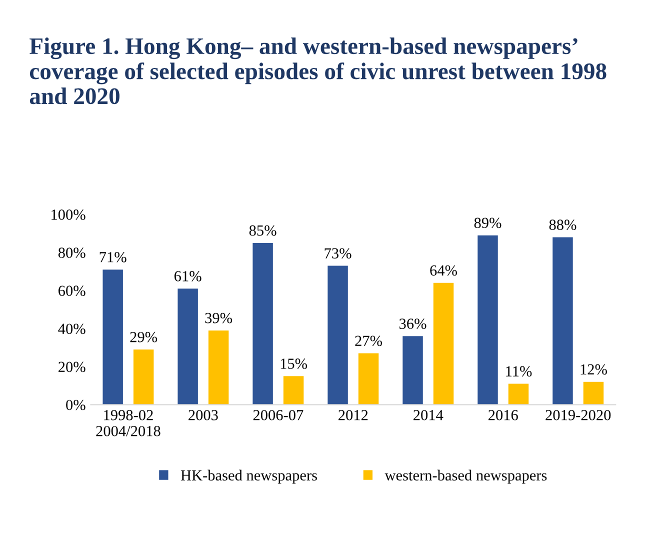  Describe the element at coordinates (488, 223) in the screenshot. I see `data-label: 89%` at that location.